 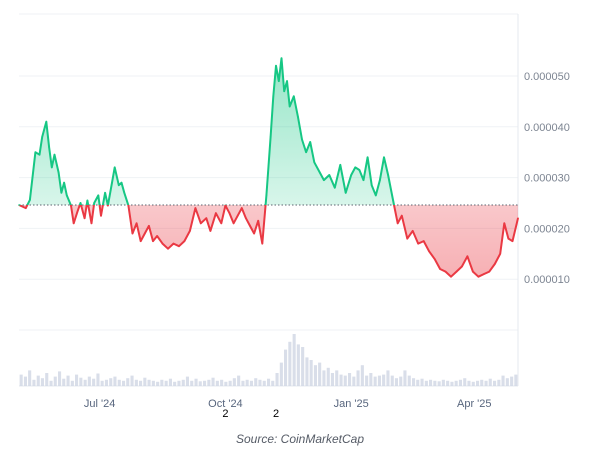 What do you see at coordinates (268, 241) in the screenshot?
I see `area-below-baseline` at bounding box center [268, 241].